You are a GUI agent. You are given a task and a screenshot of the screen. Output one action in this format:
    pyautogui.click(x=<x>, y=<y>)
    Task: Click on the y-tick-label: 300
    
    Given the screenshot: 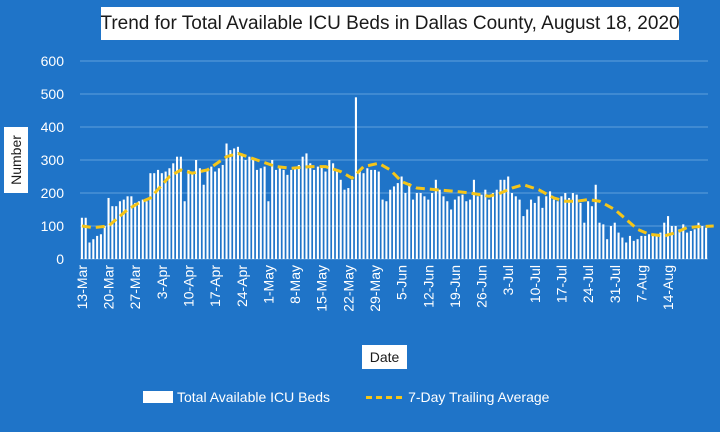 What is the action you would take?
    pyautogui.click(x=53, y=160)
    